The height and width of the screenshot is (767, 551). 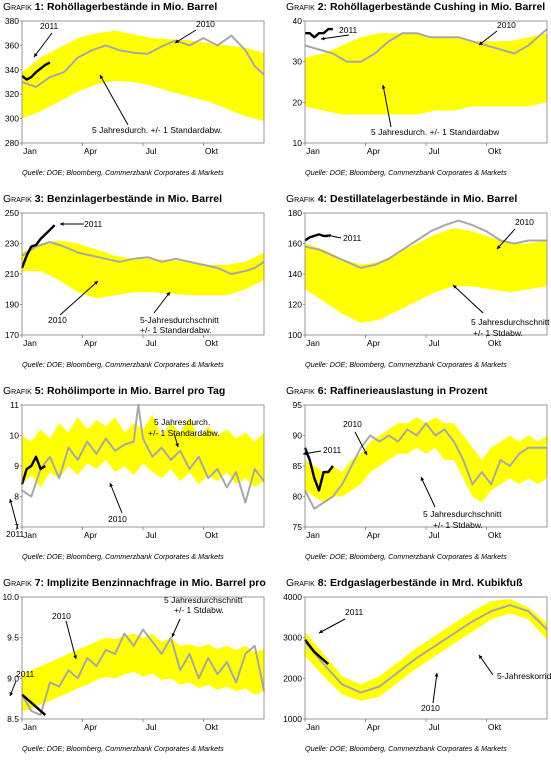 I want to click on chart-number: 3:, so click(x=39, y=199).